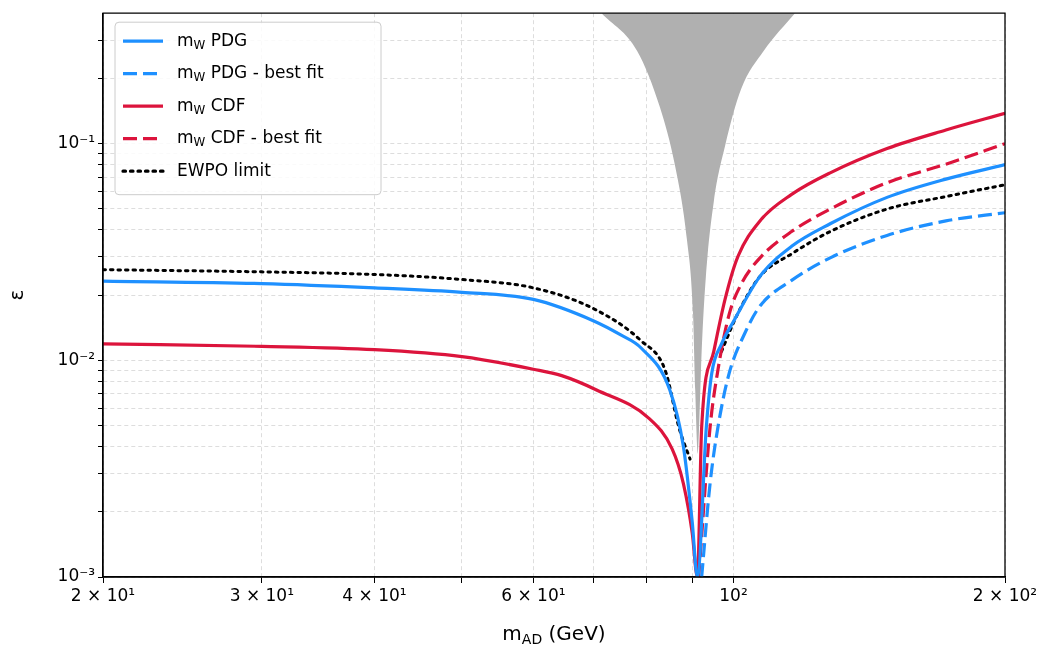 This screenshot has height=657, width=1047. What do you see at coordinates (224, 169) in the screenshot?
I see `legend-label: EWPO limit` at bounding box center [224, 169].